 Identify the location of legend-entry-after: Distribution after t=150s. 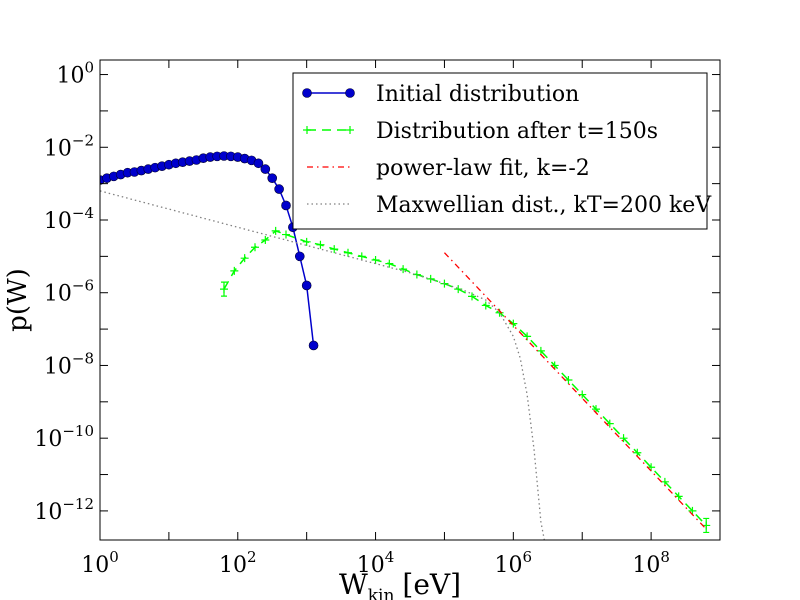
(517, 131).